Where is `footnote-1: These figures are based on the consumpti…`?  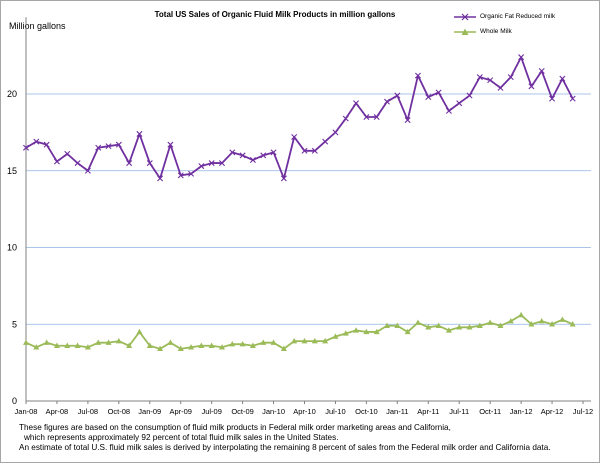 footnote-1: These figures are based on the consumpti… is located at coordinates (235, 427).